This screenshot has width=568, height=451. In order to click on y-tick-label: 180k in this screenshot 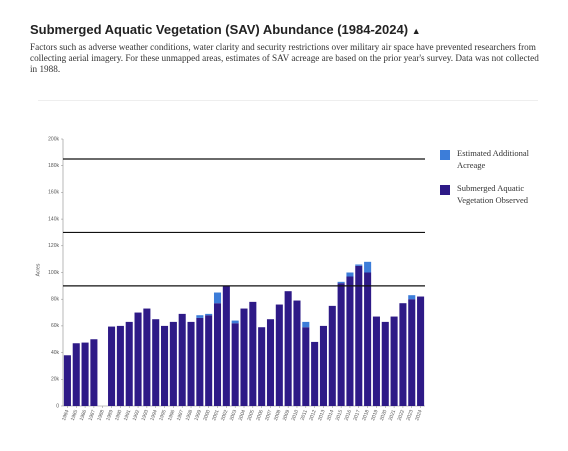, I will do `click(53, 166)`.